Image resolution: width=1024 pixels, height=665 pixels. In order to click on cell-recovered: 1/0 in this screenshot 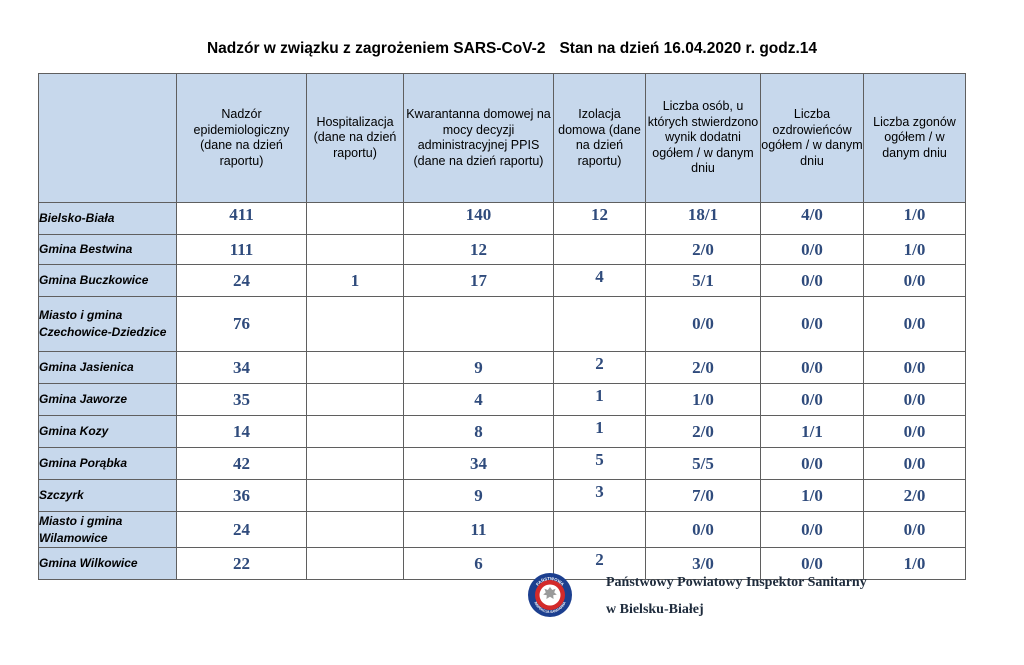, I will do `click(812, 495)`.